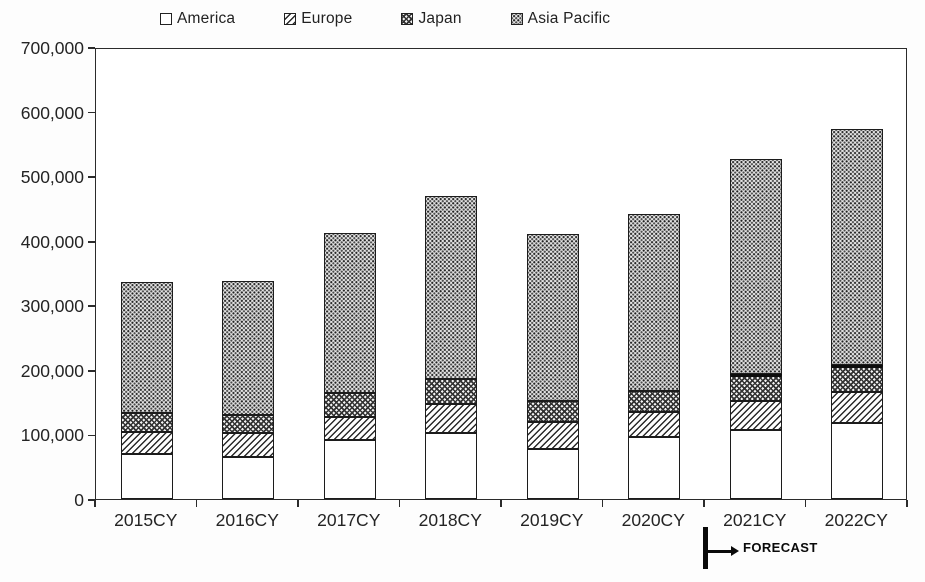 This screenshot has width=925, height=582. I want to click on legend-label: America, so click(206, 18).